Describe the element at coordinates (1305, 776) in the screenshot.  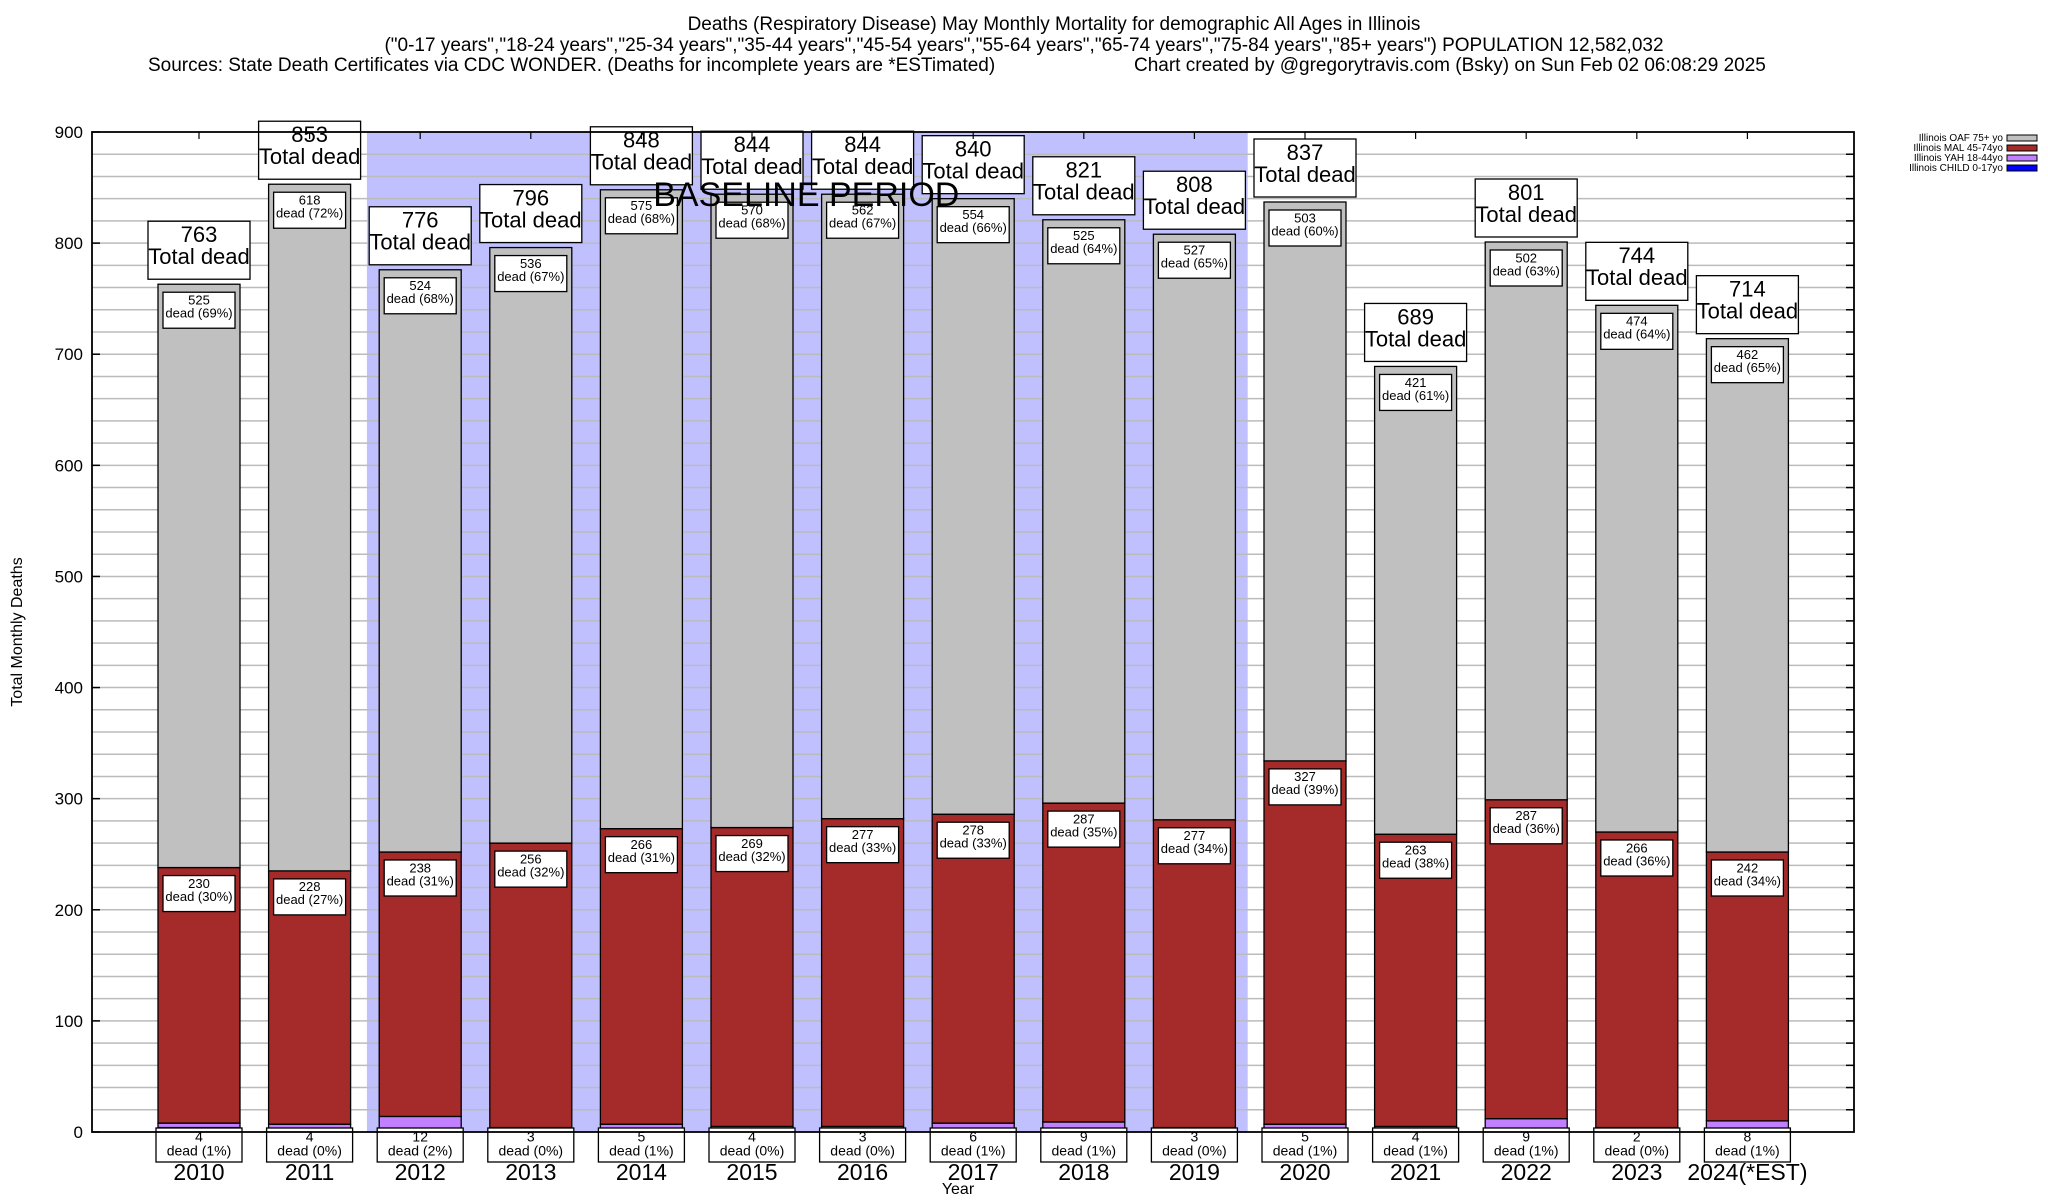
I see `mal-label-value: 327` at that location.